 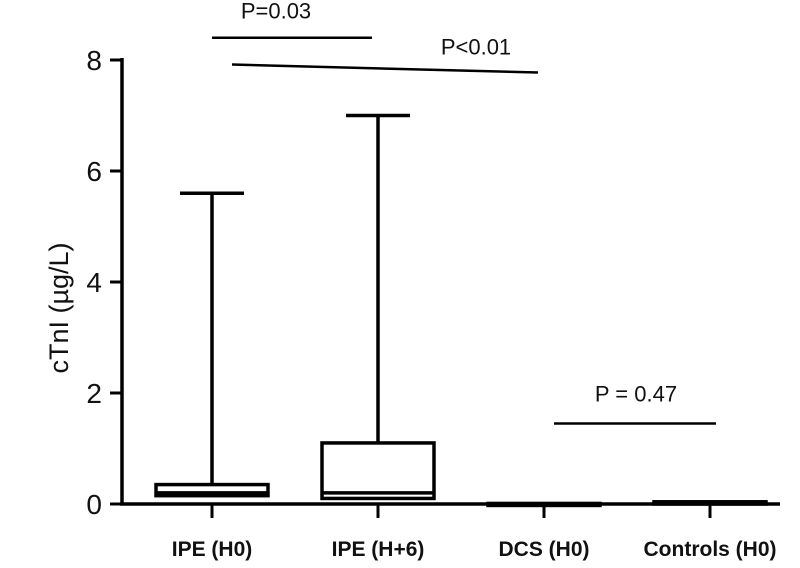 What do you see at coordinates (636, 393) in the screenshot?
I see `sig-label-2: P = 0.47` at bounding box center [636, 393].